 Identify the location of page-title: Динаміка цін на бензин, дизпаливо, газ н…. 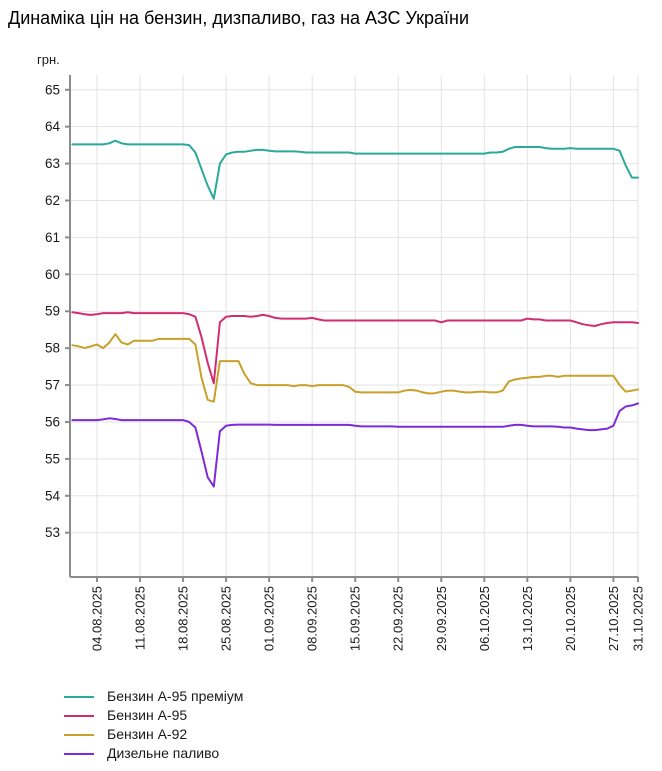
(239, 18).